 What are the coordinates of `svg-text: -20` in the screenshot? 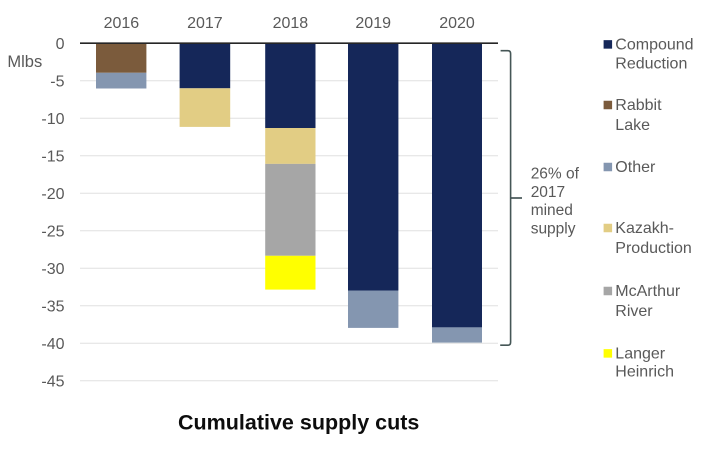 It's located at (52, 194).